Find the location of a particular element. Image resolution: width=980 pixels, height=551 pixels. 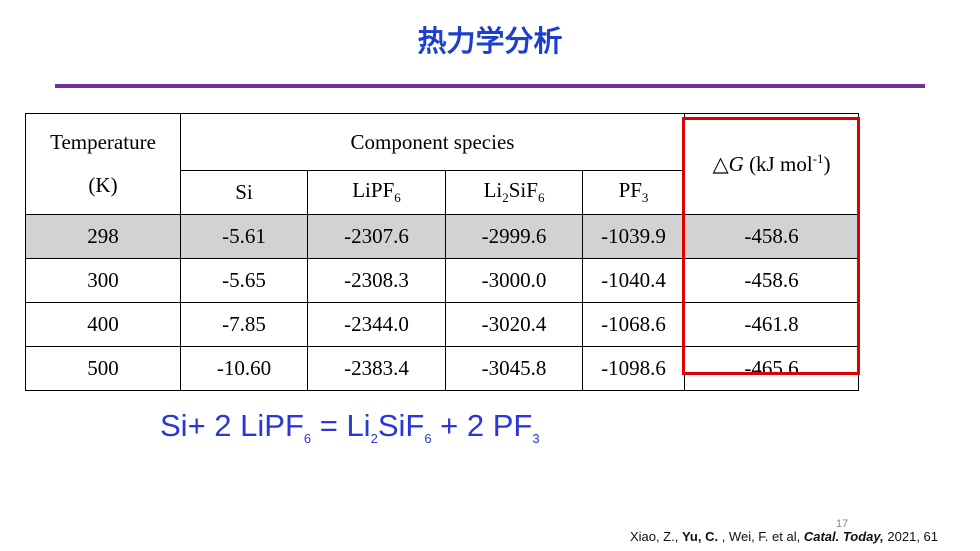

header-cell: △G (kJ mol-1) is located at coordinates (771, 164).